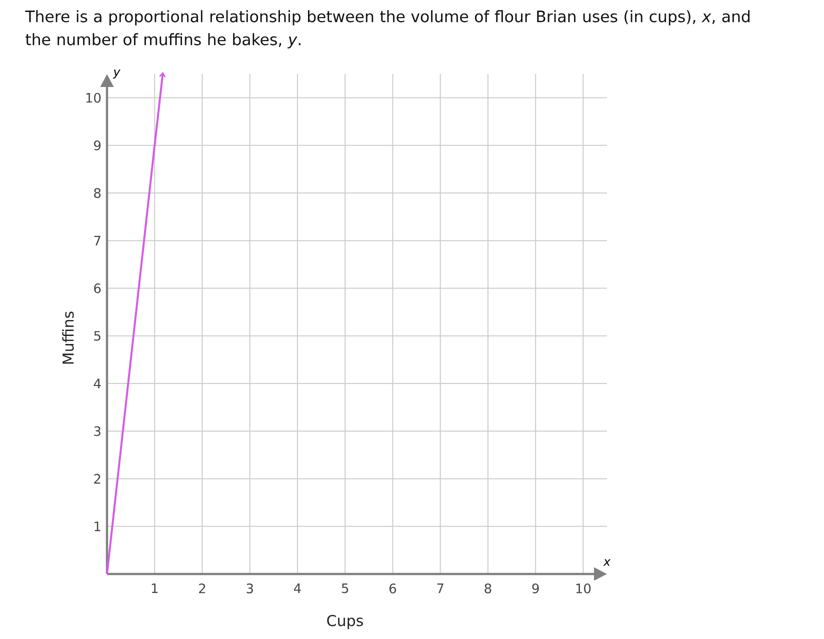 The image size is (824, 639). Describe the element at coordinates (97, 336) in the screenshot. I see `y-tick-label: 5` at that location.